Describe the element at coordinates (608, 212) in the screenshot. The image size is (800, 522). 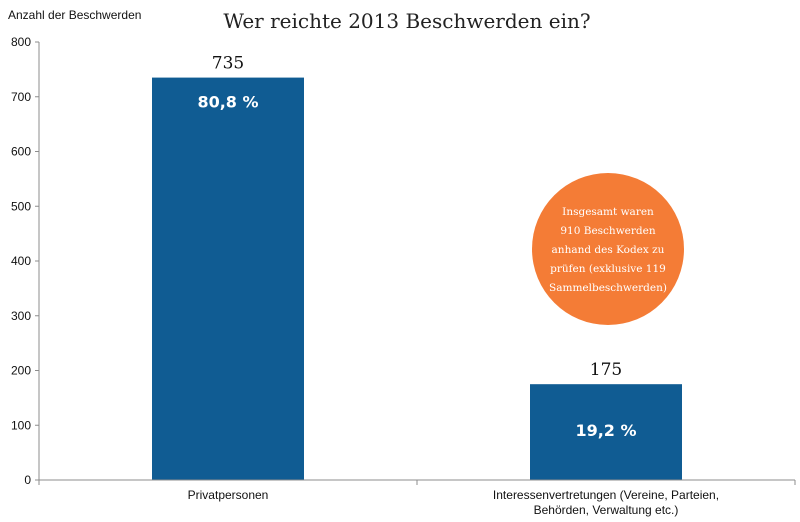
I see `annotation-text: Insgesamt waren` at that location.